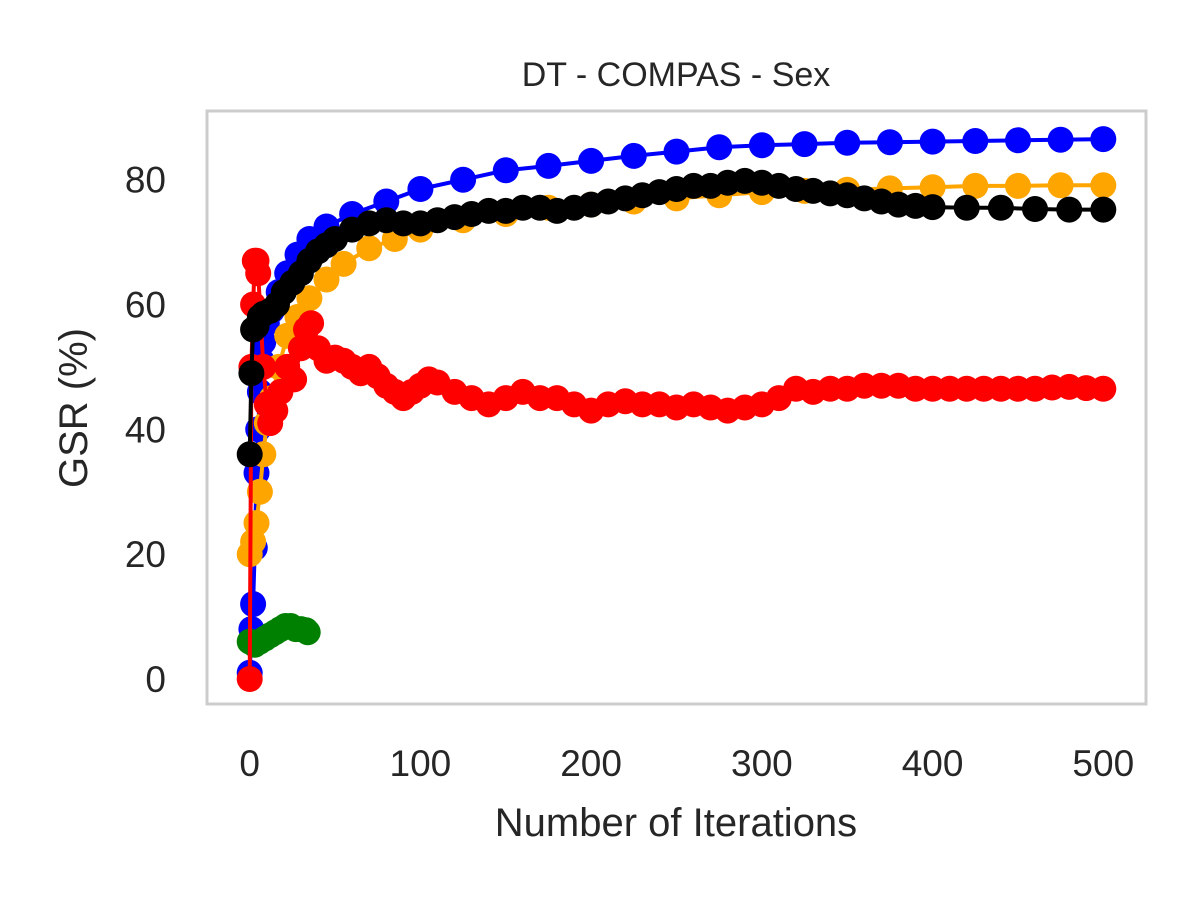 The width and height of the screenshot is (1200, 900). What do you see at coordinates (155, 679) in the screenshot?
I see `y-tick-label: 0` at bounding box center [155, 679].